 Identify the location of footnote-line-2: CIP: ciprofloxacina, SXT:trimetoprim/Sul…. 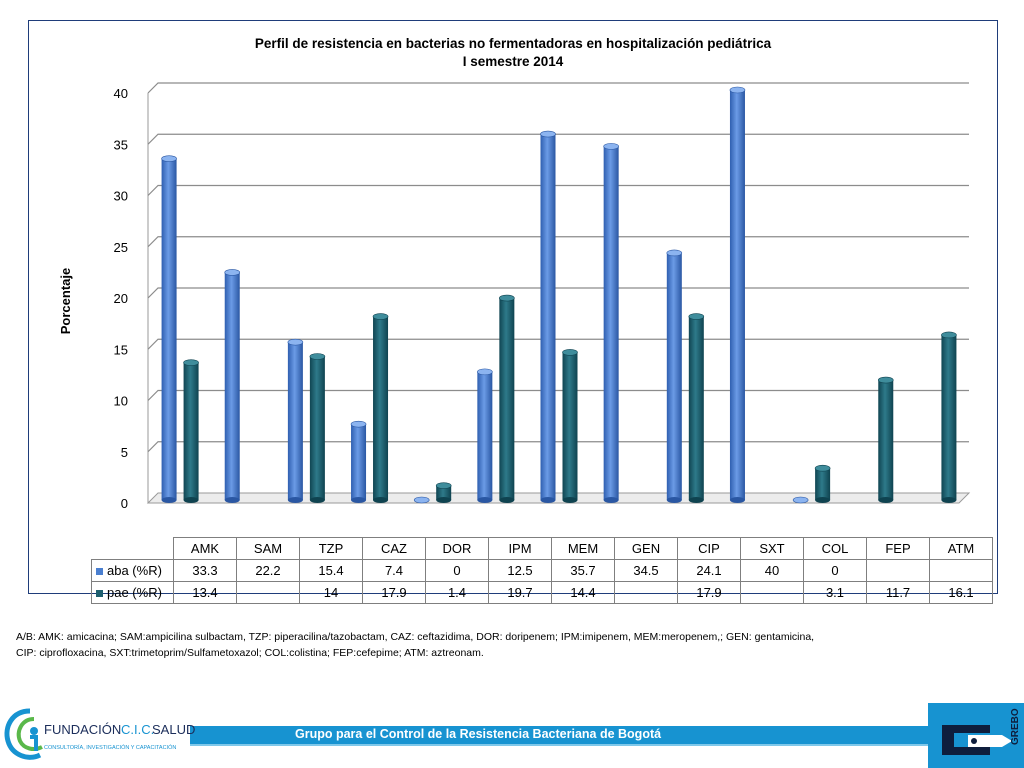
(250, 653).